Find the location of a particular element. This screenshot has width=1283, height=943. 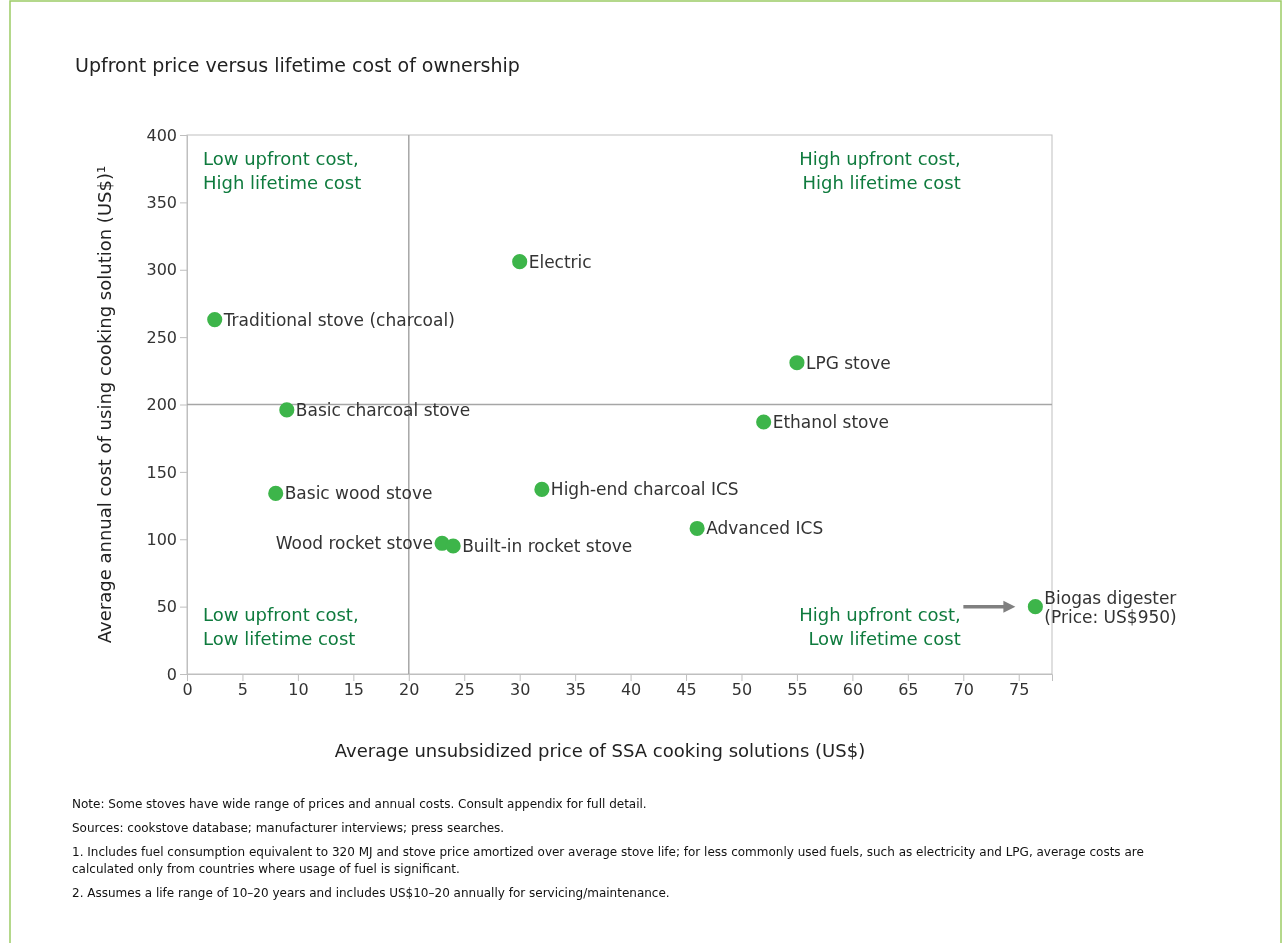

text: 1. Includes fuel consumption equivalent to 320 MJ and stove price amortized over average stove life; for less commonly used fuels, such as electricity and LPG, average costs are calculated only from countries where usage of fuel is significant. is located at coordinates (608, 860).